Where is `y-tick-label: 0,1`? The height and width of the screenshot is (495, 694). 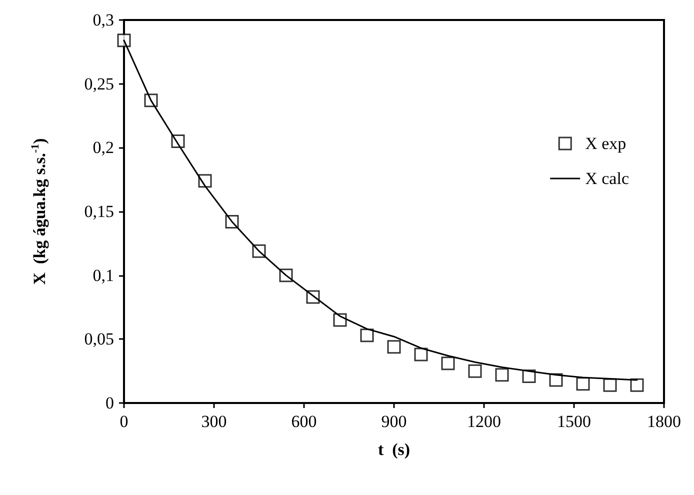
y-tick-label: 0,1 is located at coordinates (103, 275).